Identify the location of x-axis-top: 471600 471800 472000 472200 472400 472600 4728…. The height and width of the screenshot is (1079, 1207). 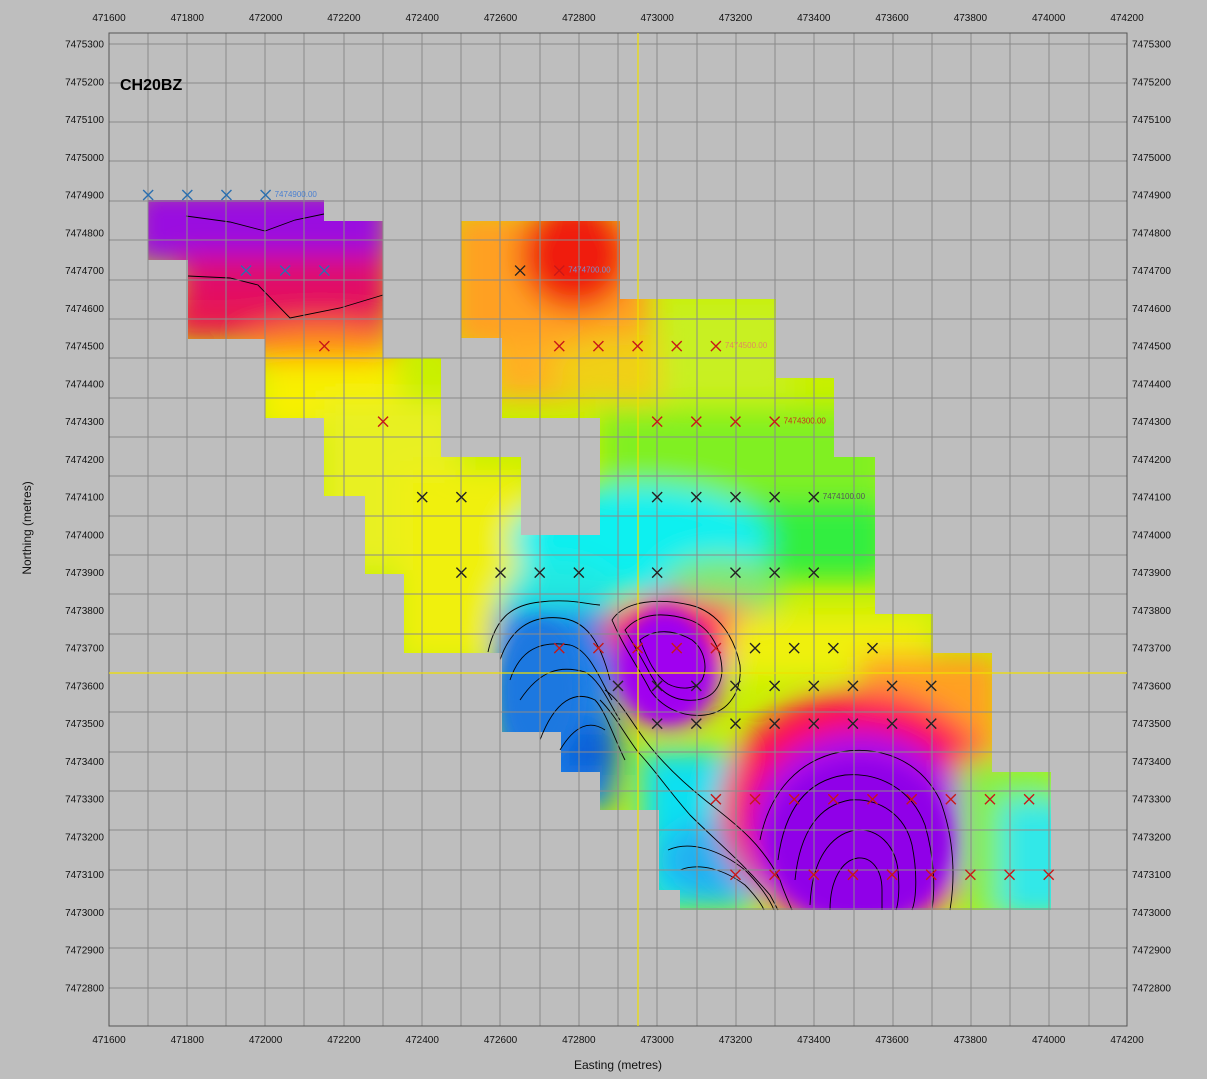
(618, 18).